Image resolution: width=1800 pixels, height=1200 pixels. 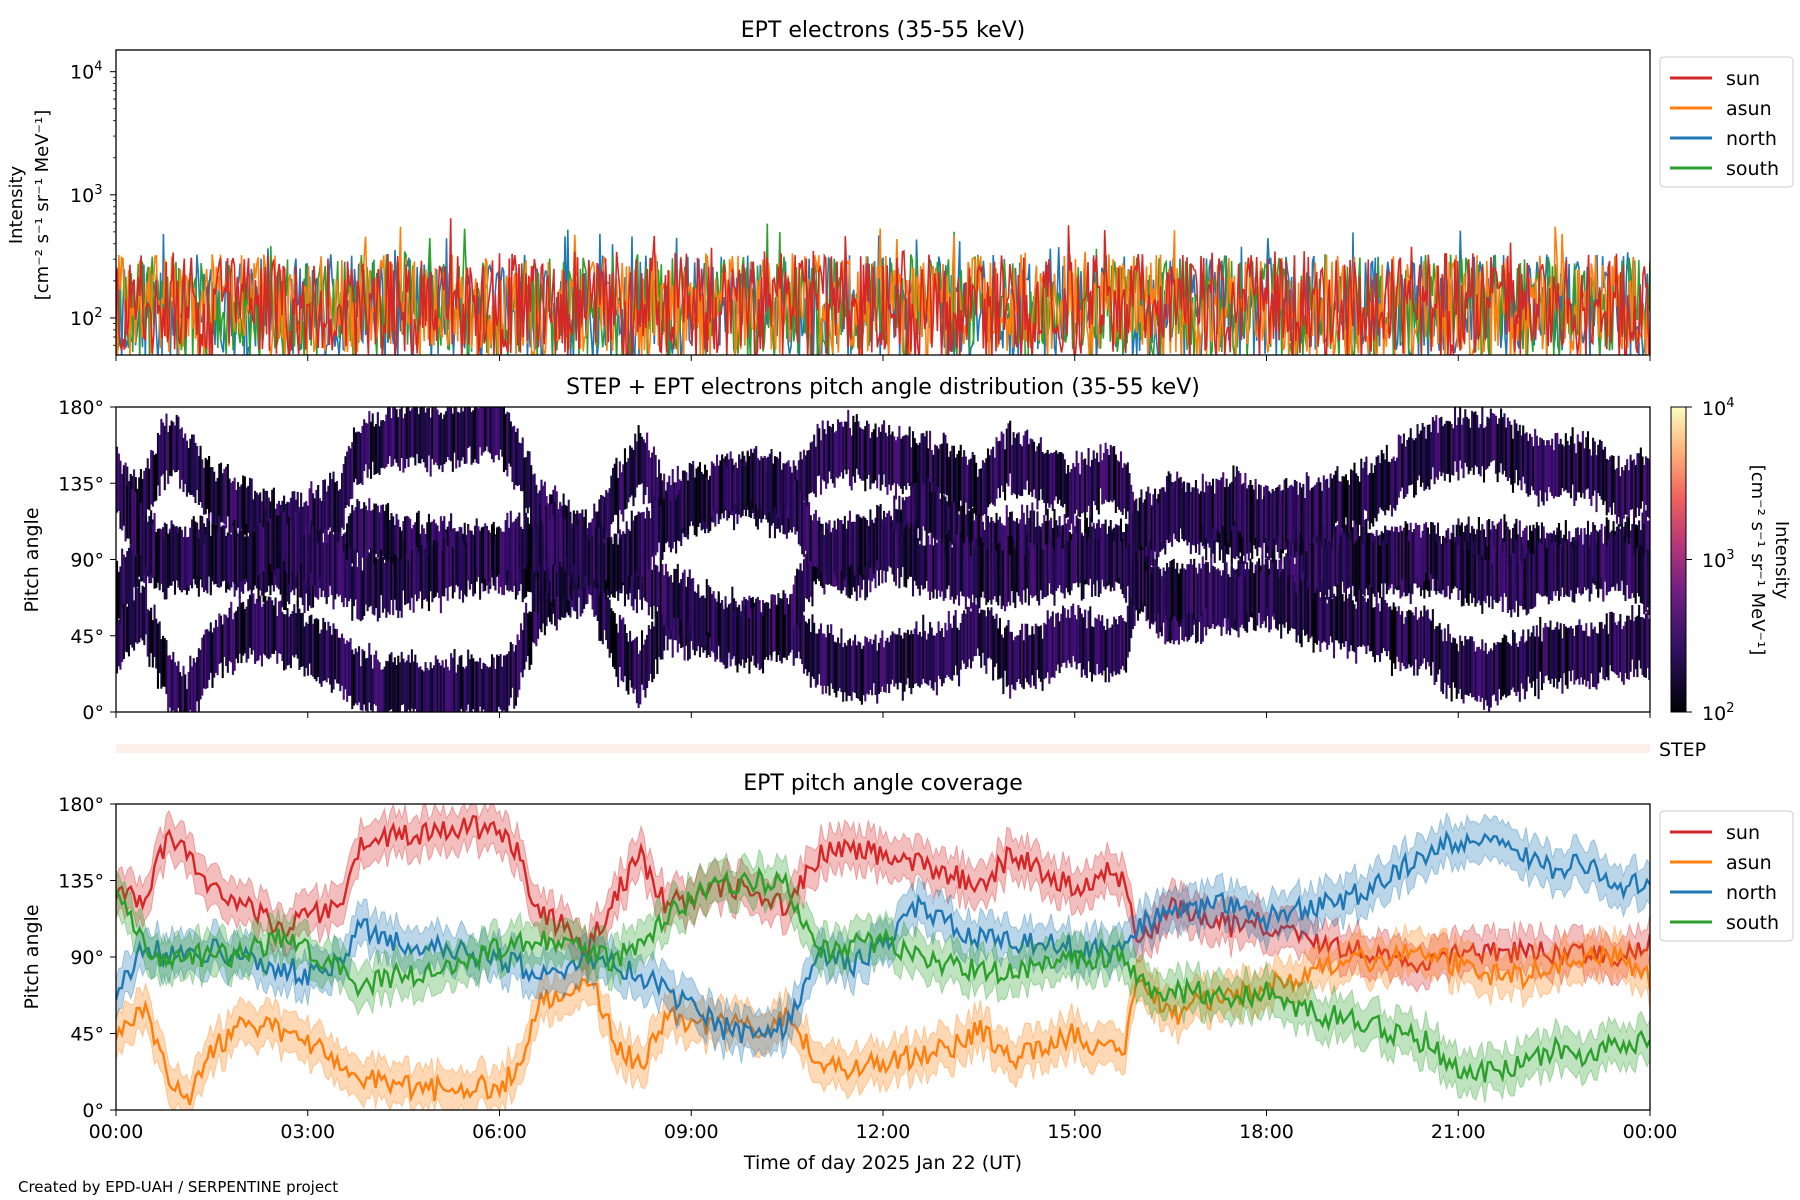 I want to click on legend-label-sun: sun, so click(x=1743, y=79).